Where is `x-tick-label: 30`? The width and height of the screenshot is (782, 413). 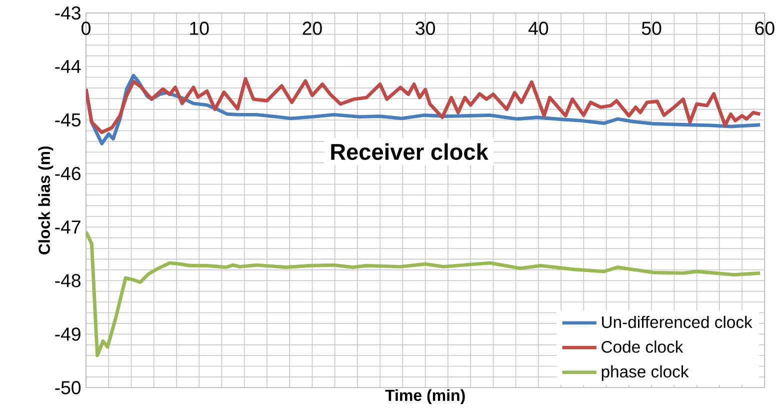 x-tick-label: 30 is located at coordinates (425, 28).